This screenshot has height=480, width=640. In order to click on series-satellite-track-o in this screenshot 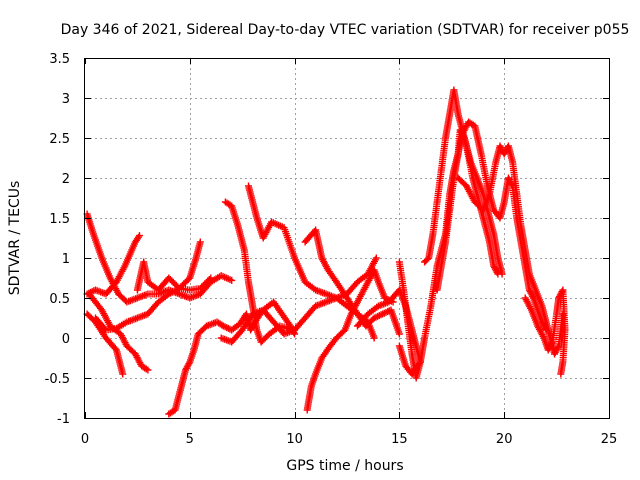, I will do `click(461, 182)`.